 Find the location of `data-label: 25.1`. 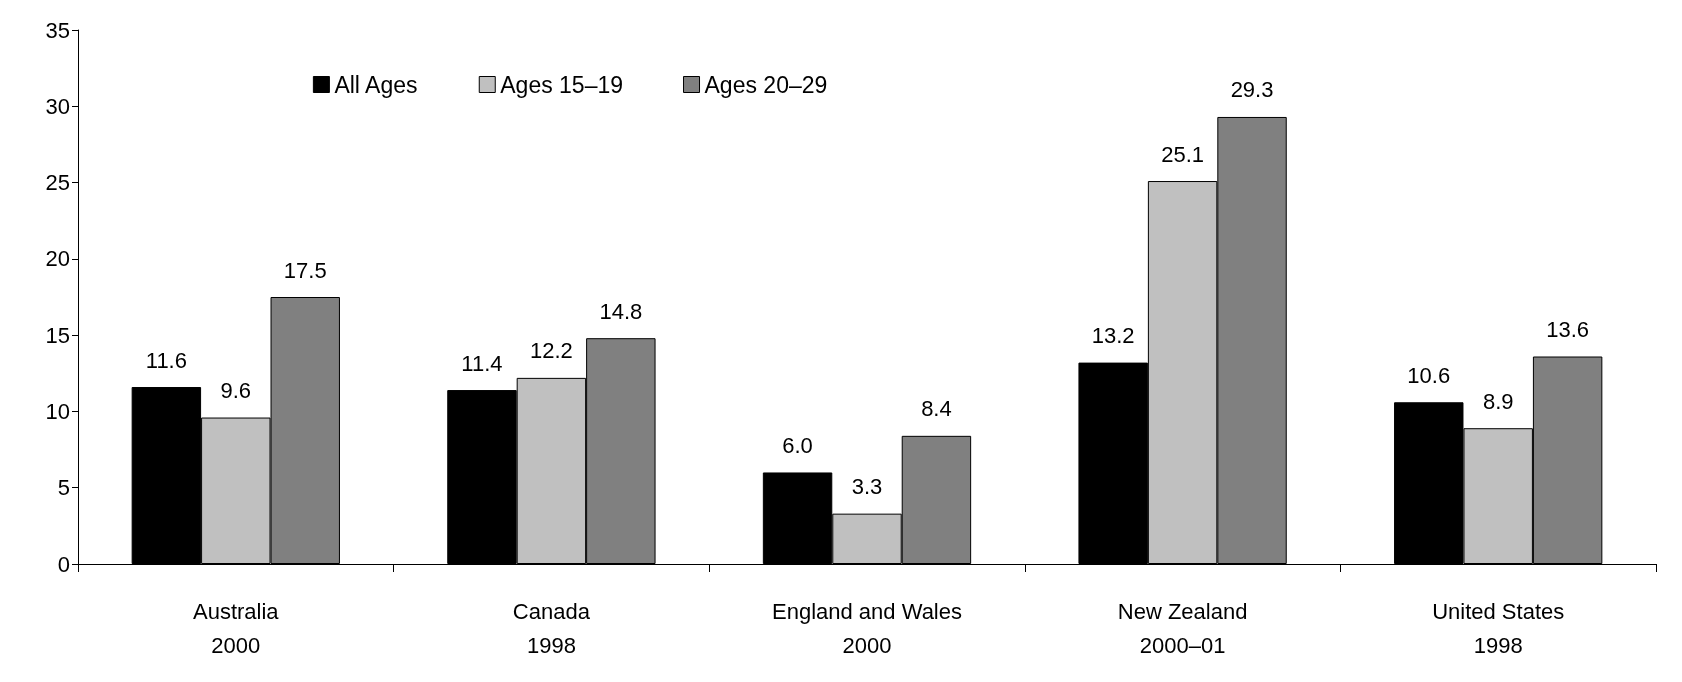

data-label: 25.1 is located at coordinates (1183, 154).